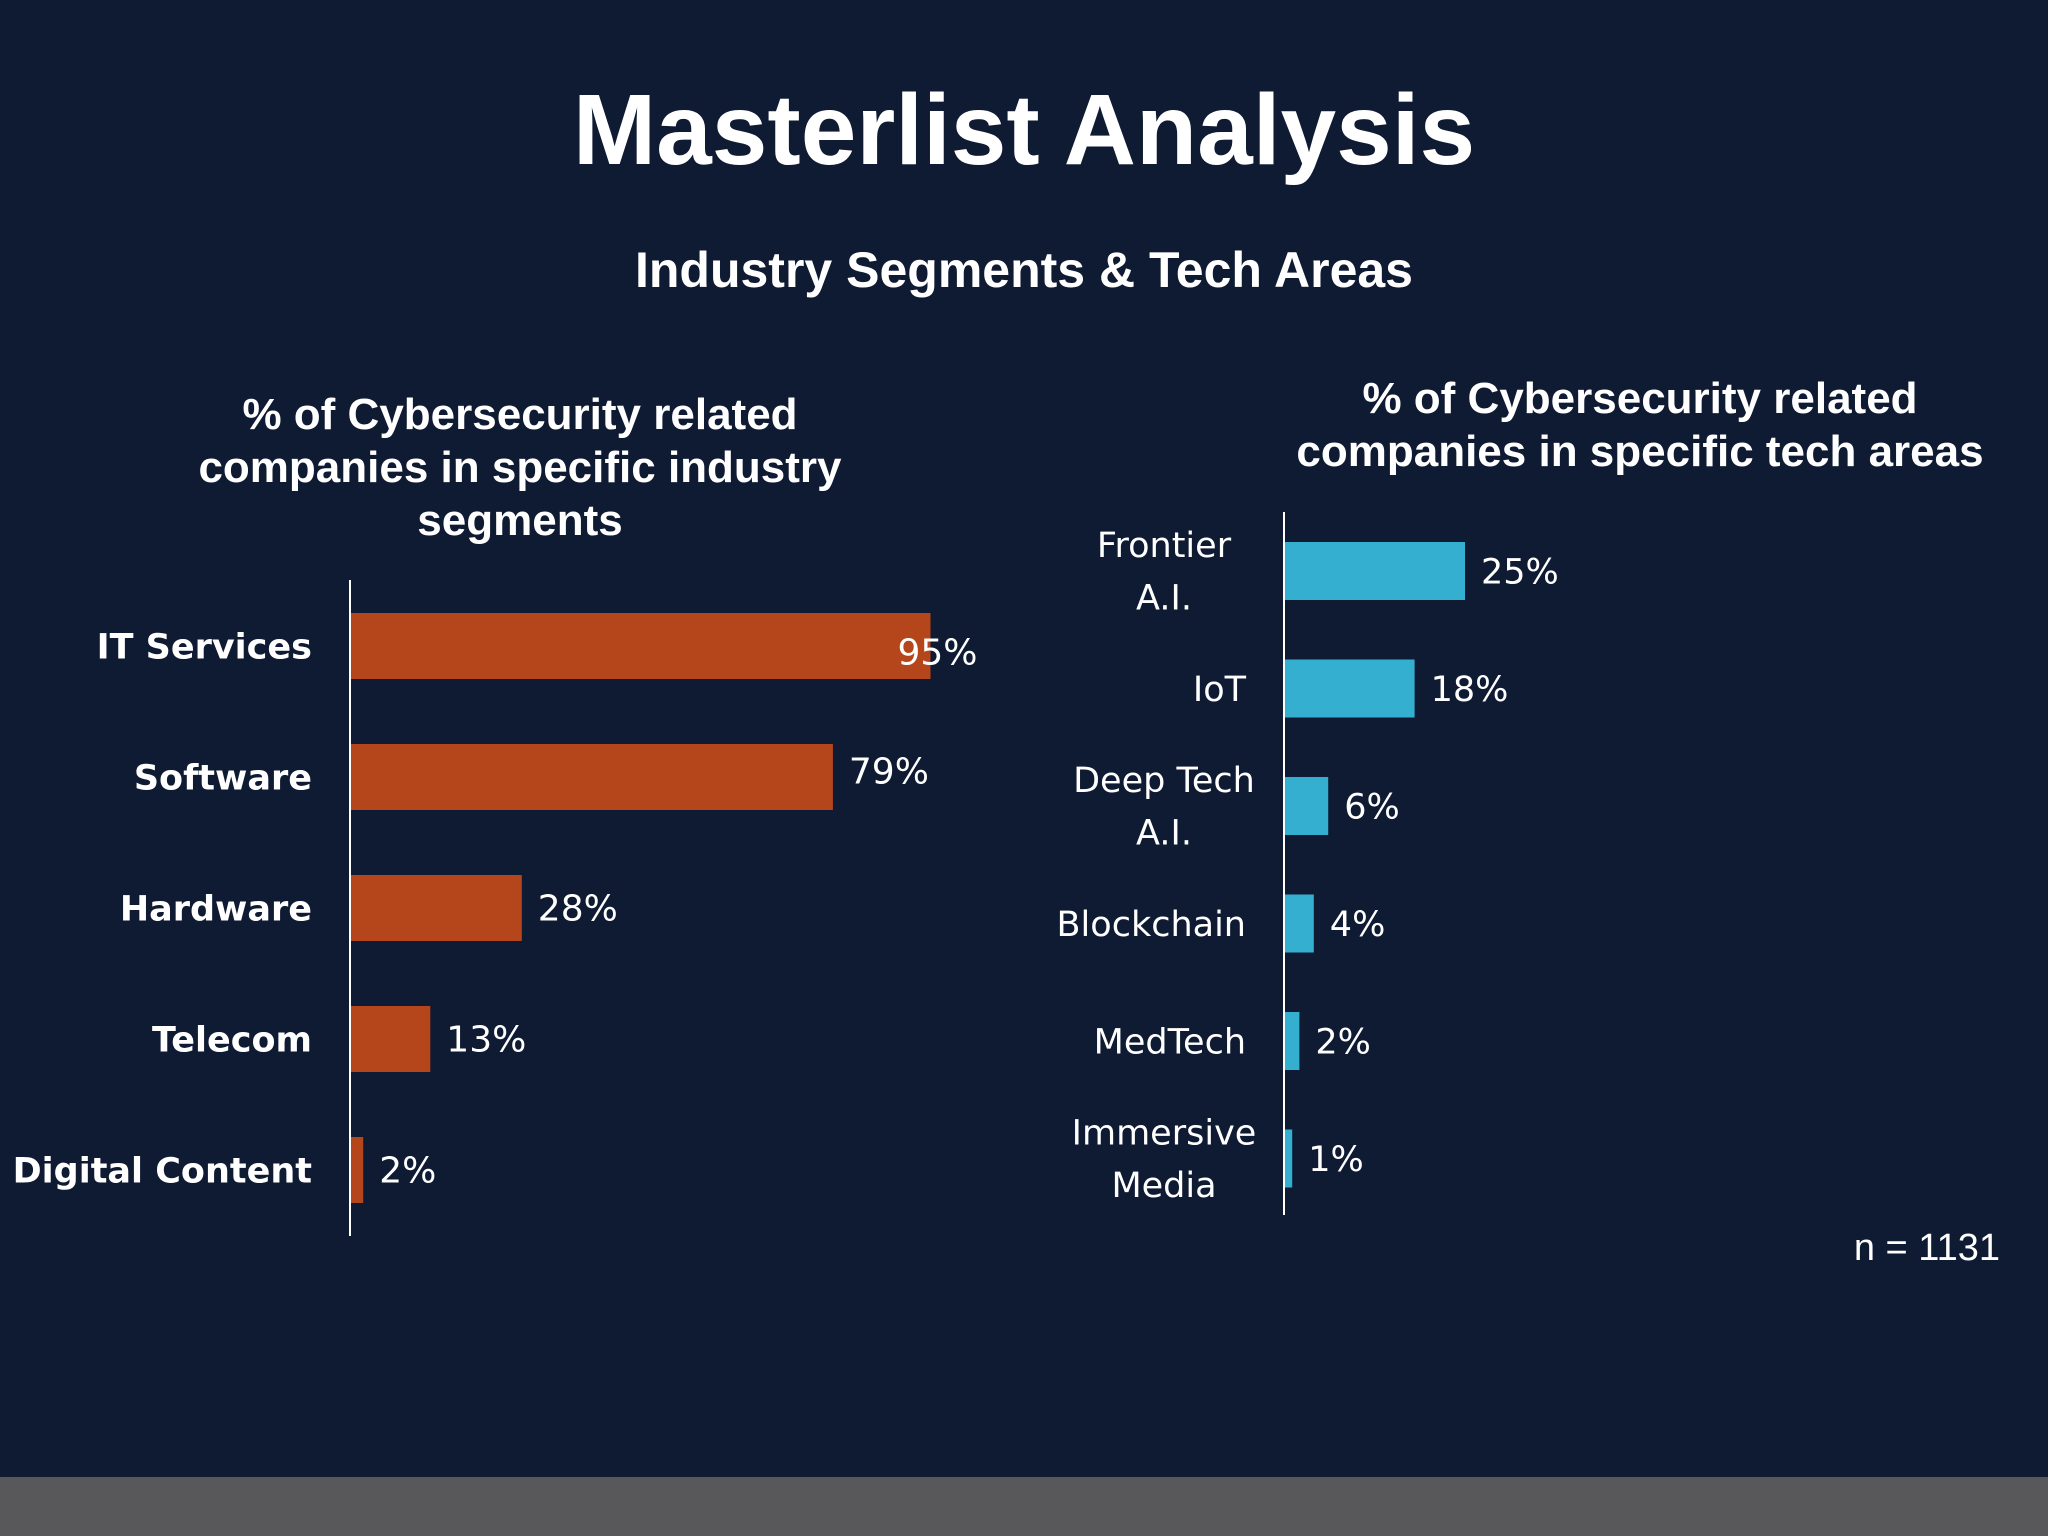 The image size is (2048, 1536). What do you see at coordinates (1023, 270) in the screenshot?
I see `page-subtitle: Industry Segments & Tech Areas` at bounding box center [1023, 270].